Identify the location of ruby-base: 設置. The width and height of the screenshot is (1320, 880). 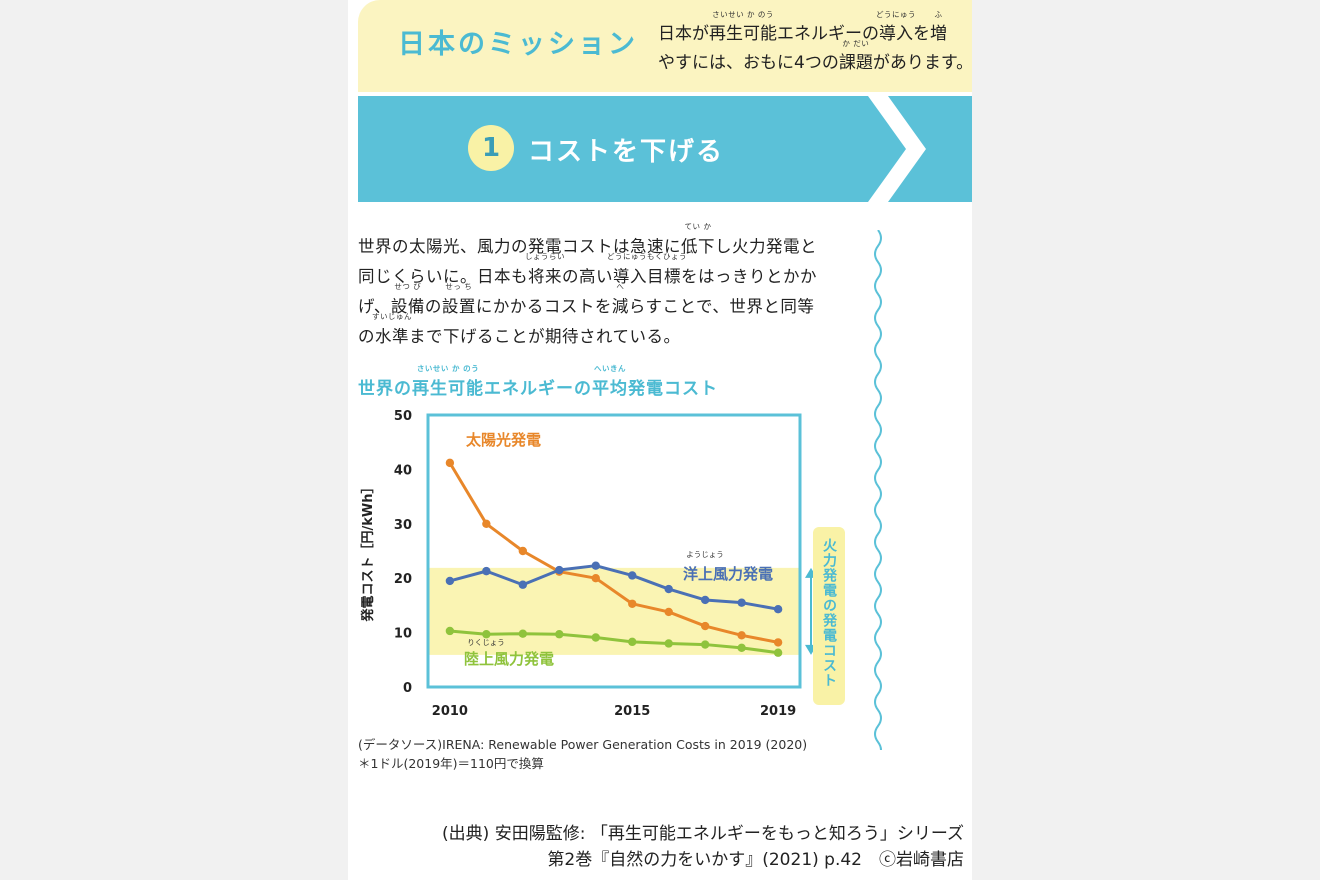
(458, 306).